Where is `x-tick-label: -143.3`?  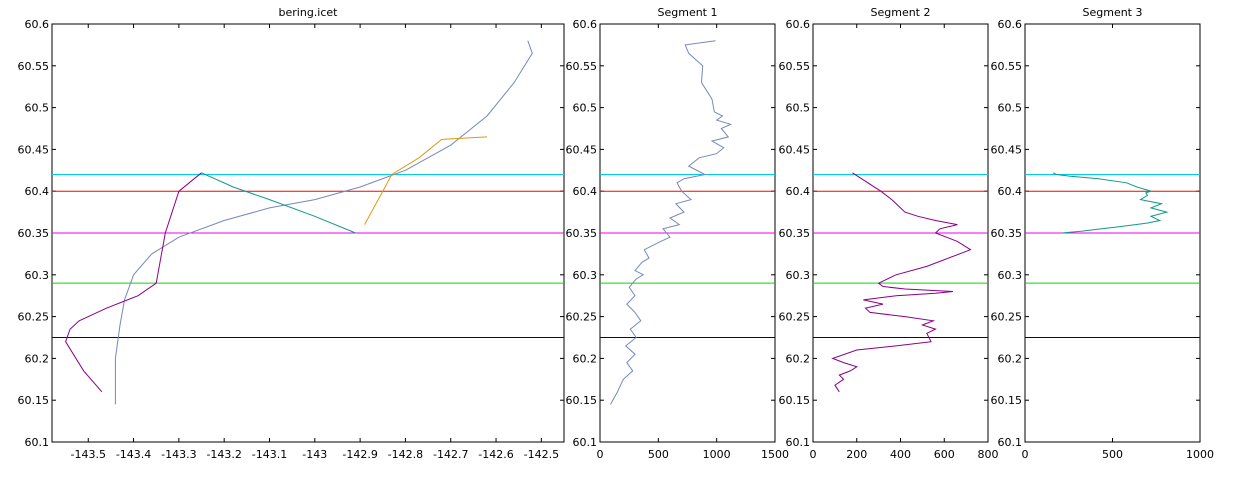
x-tick-label: -143.3 is located at coordinates (178, 454).